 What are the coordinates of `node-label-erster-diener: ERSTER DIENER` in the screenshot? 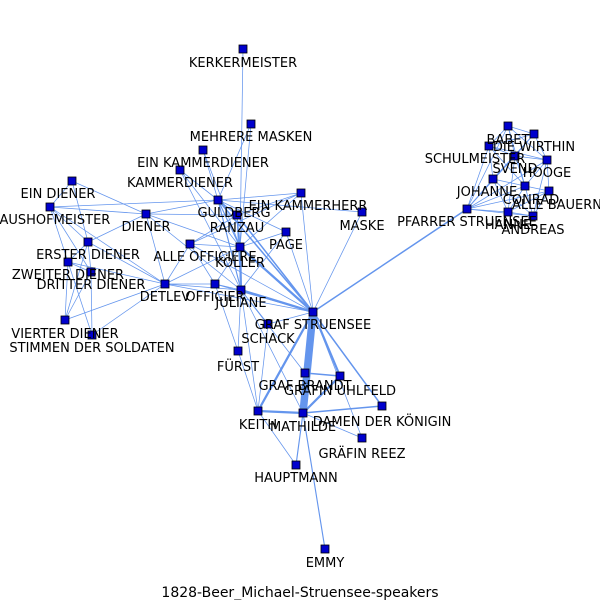 It's located at (88, 255).